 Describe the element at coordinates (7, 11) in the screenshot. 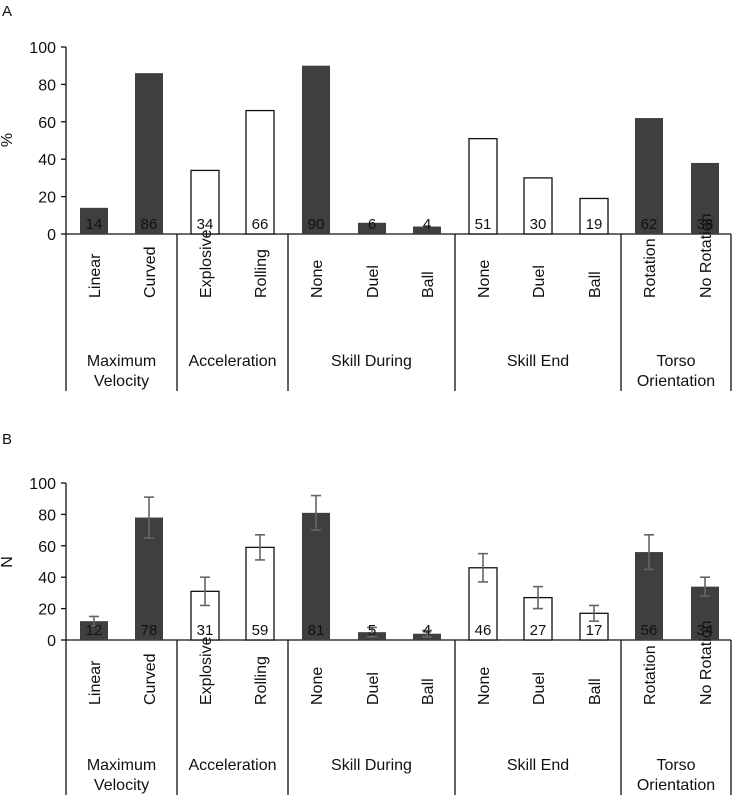

I see `panel-label: A` at that location.